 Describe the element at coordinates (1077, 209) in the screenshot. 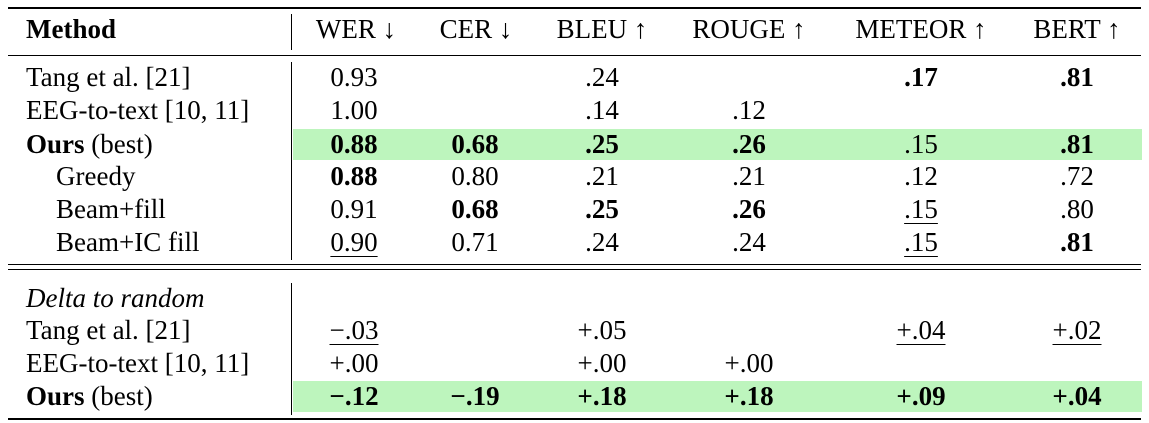

I see `bert-cell: .80` at that location.